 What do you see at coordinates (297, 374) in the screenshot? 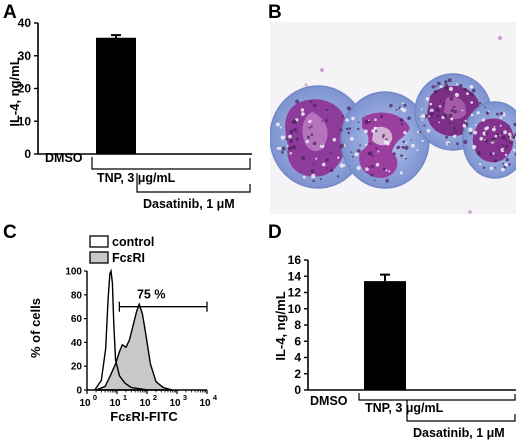
I see `panel-d-y-tick-label: 2` at bounding box center [297, 374].